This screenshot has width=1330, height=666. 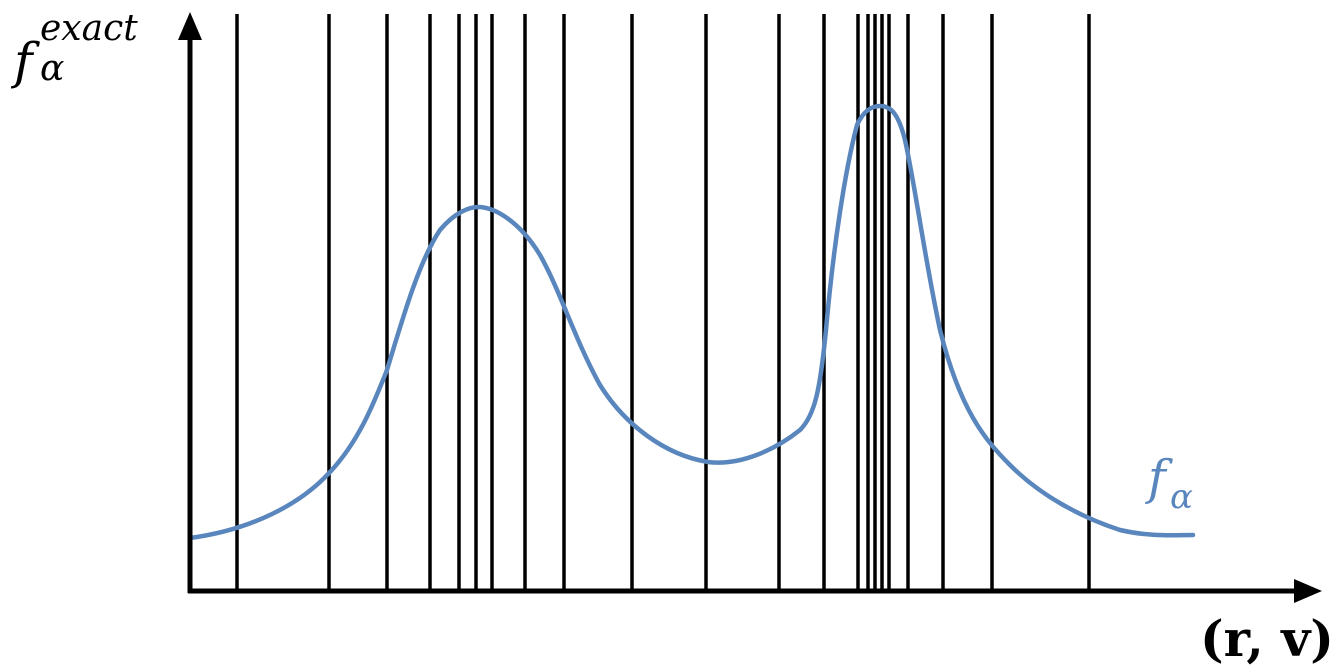 I want to click on y-label-main: f, so click(x=25, y=61).